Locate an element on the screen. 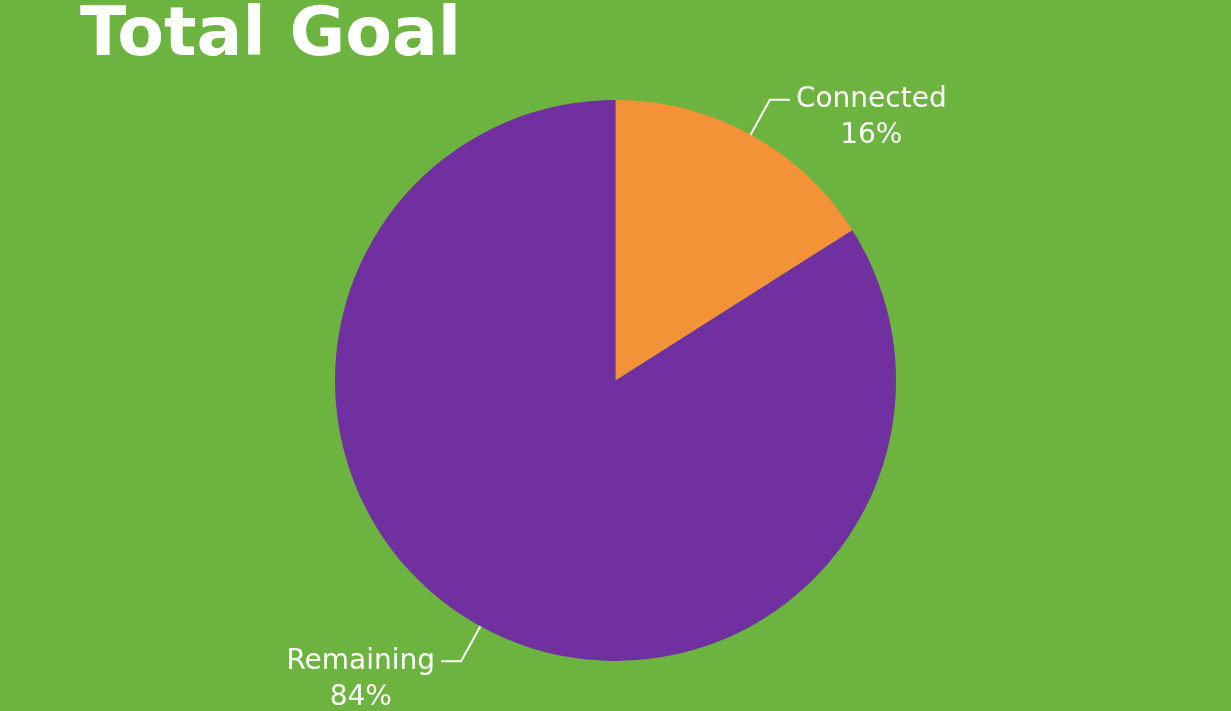 This screenshot has width=1231, height=711. chart-title: Total Goal is located at coordinates (271, 35).